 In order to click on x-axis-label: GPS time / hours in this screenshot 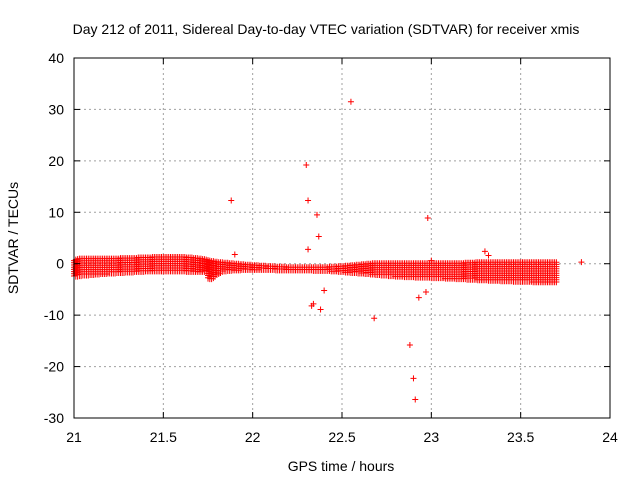, I will do `click(341, 466)`.